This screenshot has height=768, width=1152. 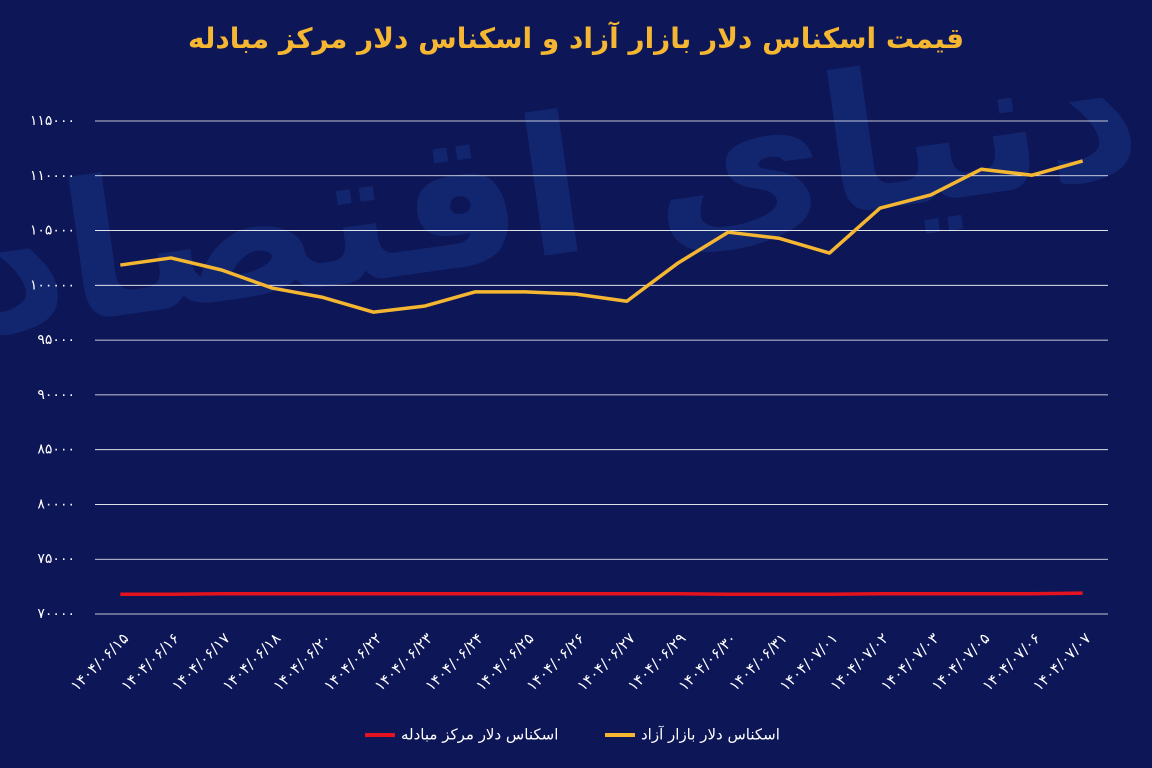 What do you see at coordinates (52, 231) in the screenshot?
I see `y-tick-label: ۱۰۵۰۰۰` at bounding box center [52, 231].